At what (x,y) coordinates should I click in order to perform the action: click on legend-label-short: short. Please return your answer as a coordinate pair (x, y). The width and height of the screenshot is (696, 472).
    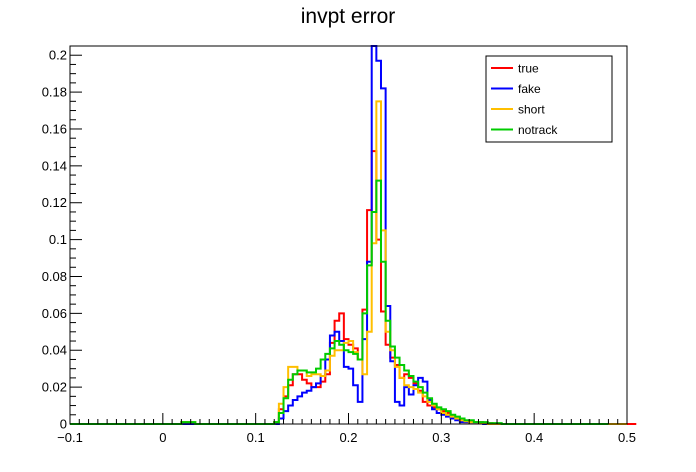
    Looking at the image, I should click on (531, 110).